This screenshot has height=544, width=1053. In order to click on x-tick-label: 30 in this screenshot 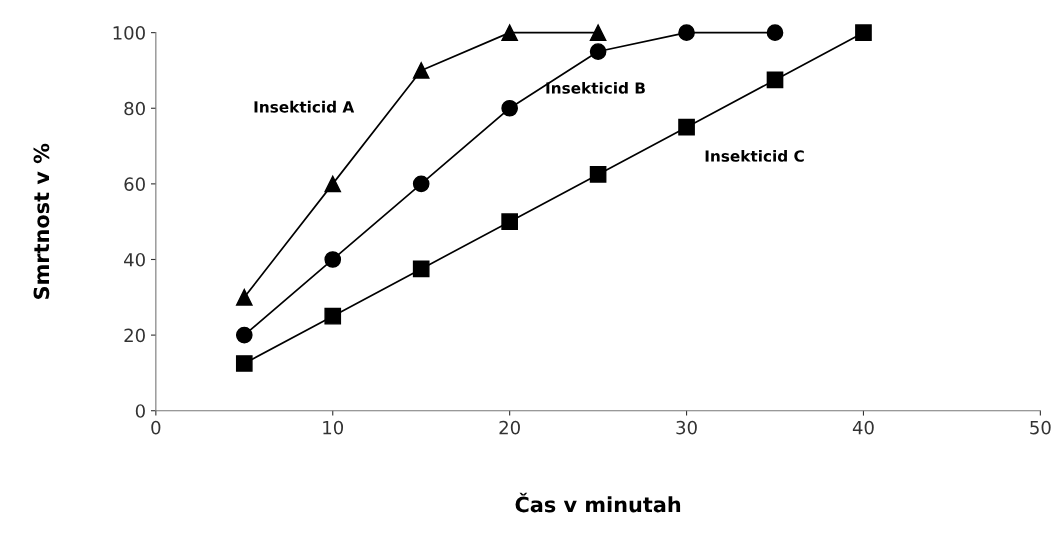, I will do `click(686, 427)`.